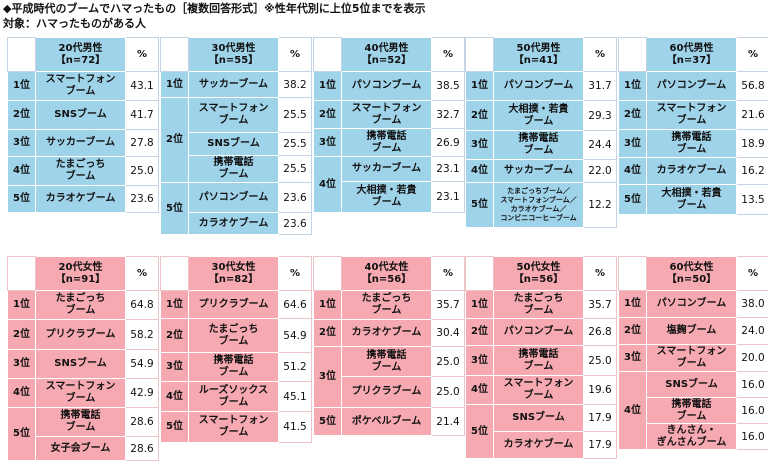 The height and width of the screenshot is (474, 768). What do you see at coordinates (142, 115) in the screenshot?
I see `value-cell: 41.7` at bounding box center [142, 115].